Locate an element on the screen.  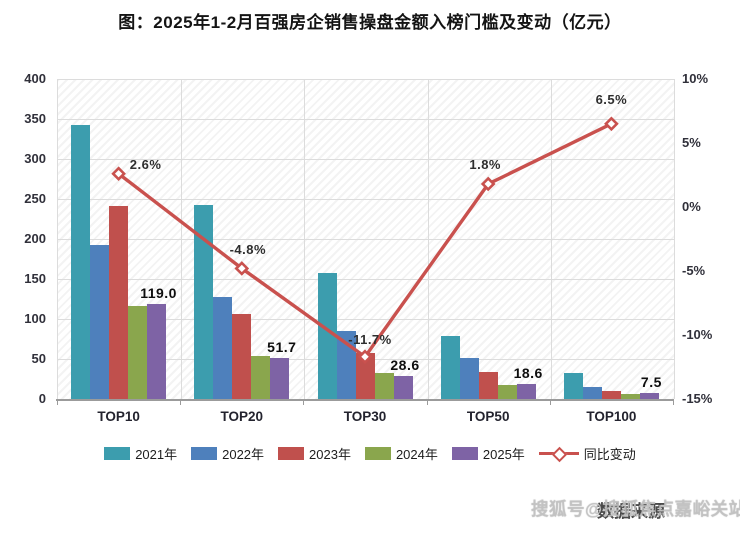
y-tick-label-right: 5% is located at coordinates (691, 142).